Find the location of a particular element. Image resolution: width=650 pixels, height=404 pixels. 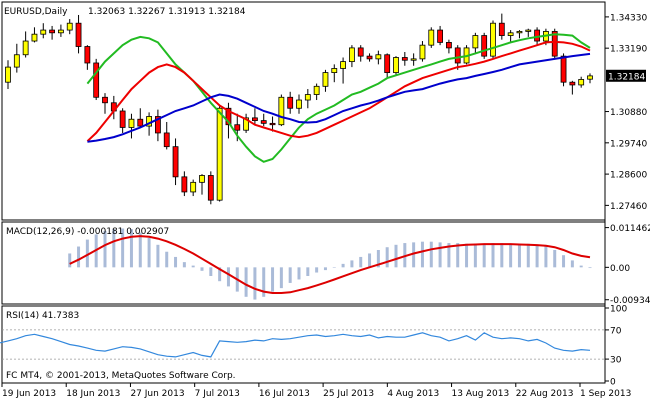

date-tick-label: 13 Aug 2013 is located at coordinates (481, 394).